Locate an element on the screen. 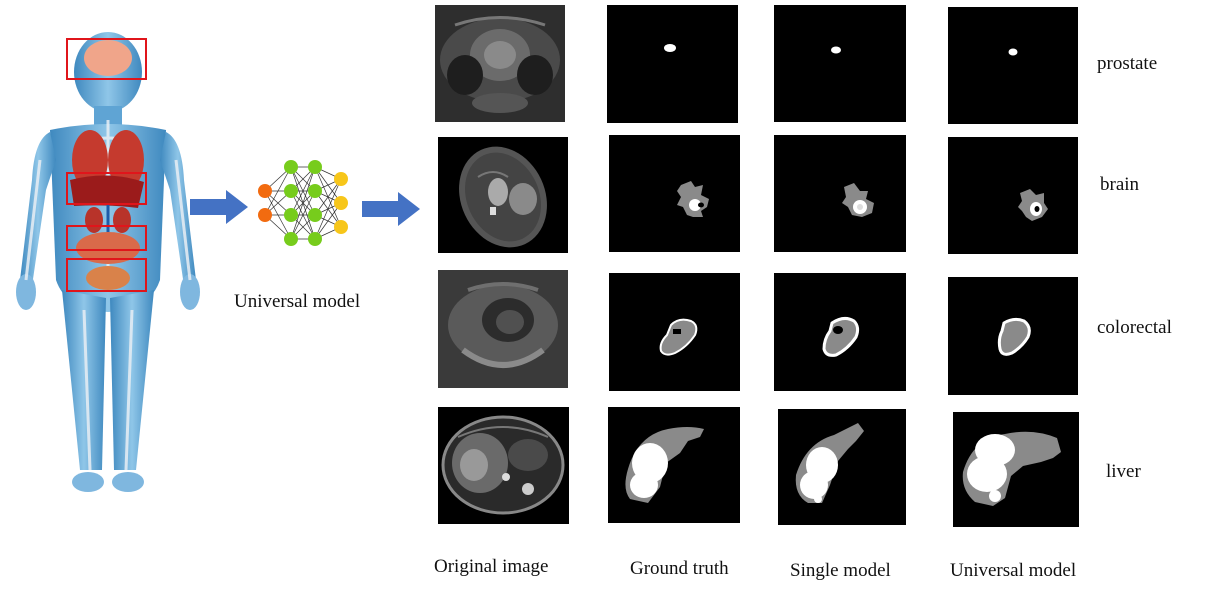 The height and width of the screenshot is (602, 1219). organ-label-prostate: prostate is located at coordinates (1127, 63).